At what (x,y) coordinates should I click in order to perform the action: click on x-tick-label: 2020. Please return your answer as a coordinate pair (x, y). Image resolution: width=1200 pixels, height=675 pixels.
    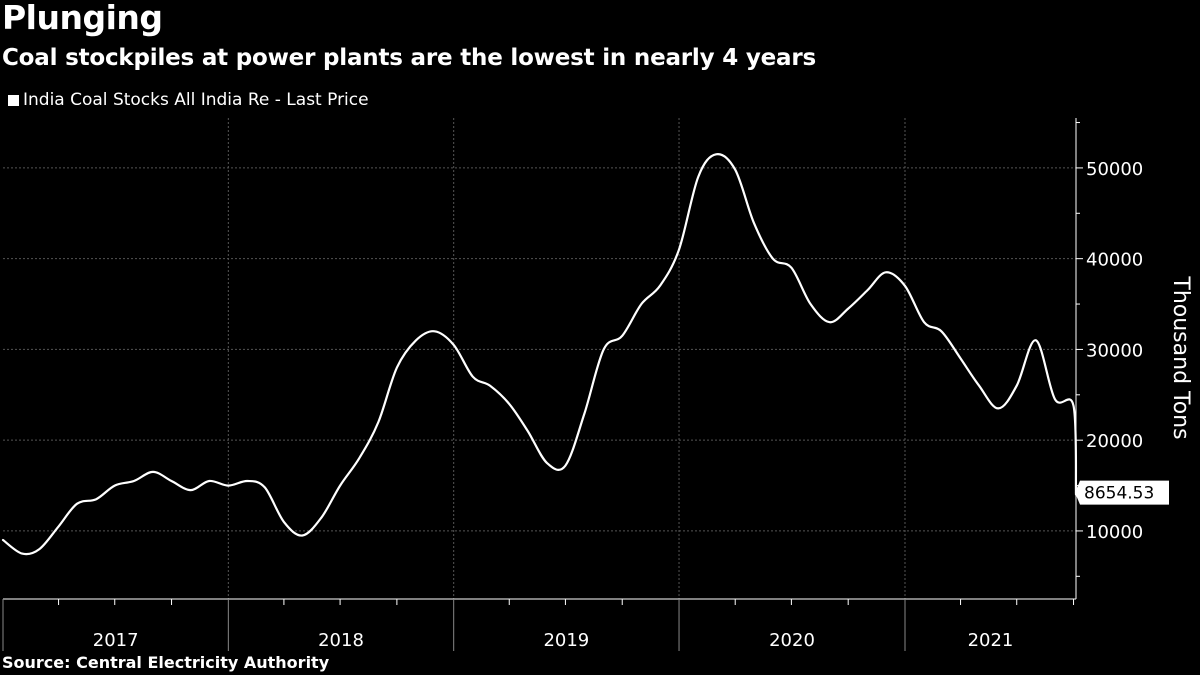
    Looking at the image, I should click on (792, 640).